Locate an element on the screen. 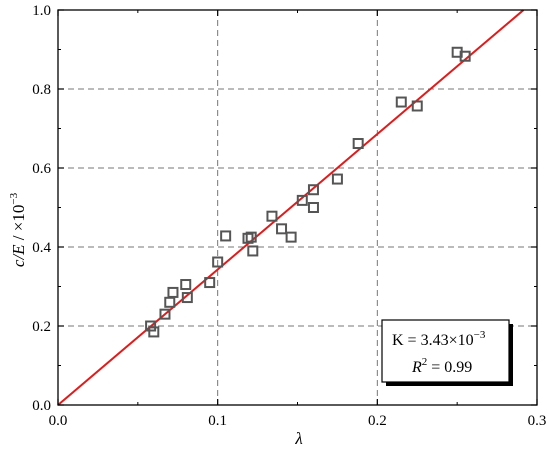 This screenshot has height=450, width=550. y-axis-title: c/E / ×10−3 is located at coordinates (18, 229).